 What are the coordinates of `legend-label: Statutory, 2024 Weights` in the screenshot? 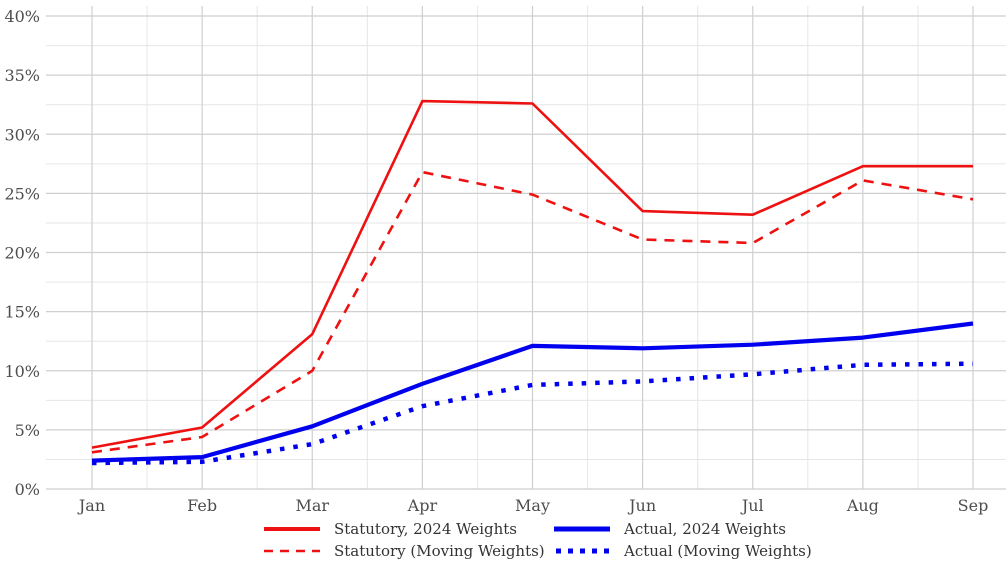 It's located at (425, 529).